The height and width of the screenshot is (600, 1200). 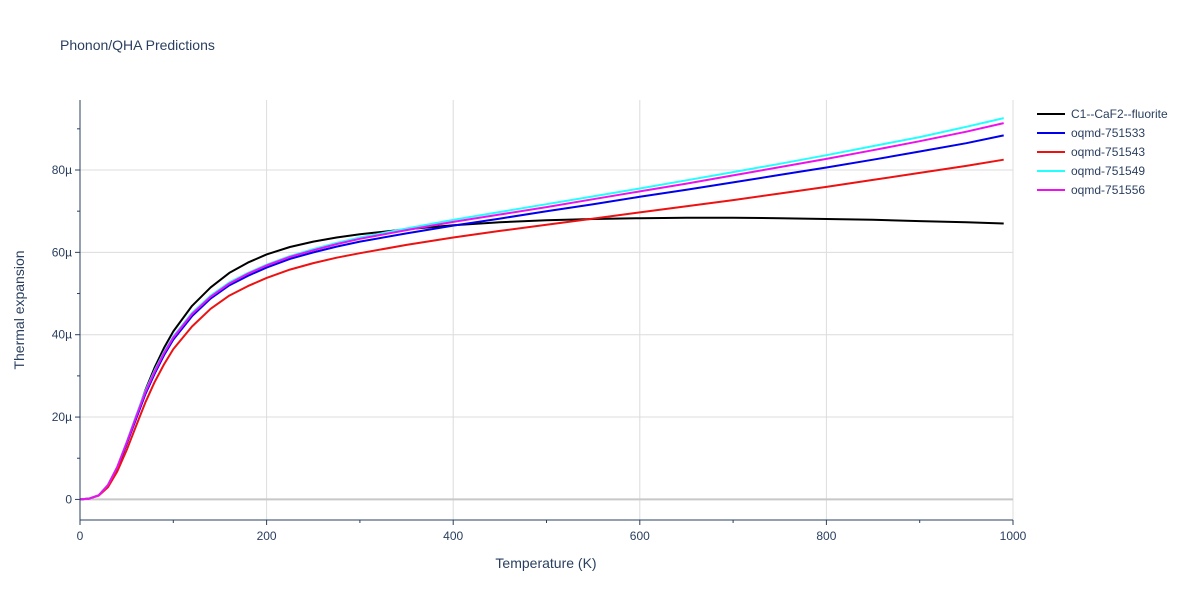 What do you see at coordinates (1108, 133) in the screenshot?
I see `legend-label: oqmd-751533` at bounding box center [1108, 133].